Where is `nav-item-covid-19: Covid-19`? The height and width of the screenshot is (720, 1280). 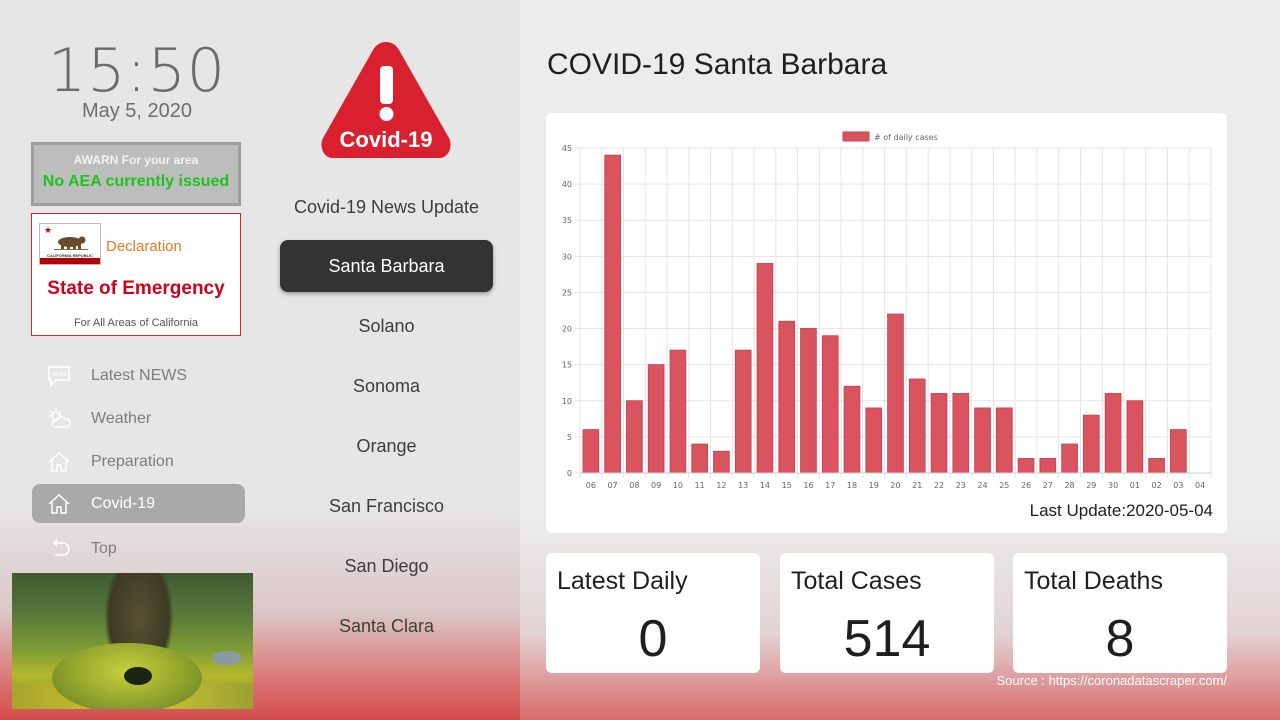 nav-item-covid-19: Covid-19 is located at coordinates (138, 503).